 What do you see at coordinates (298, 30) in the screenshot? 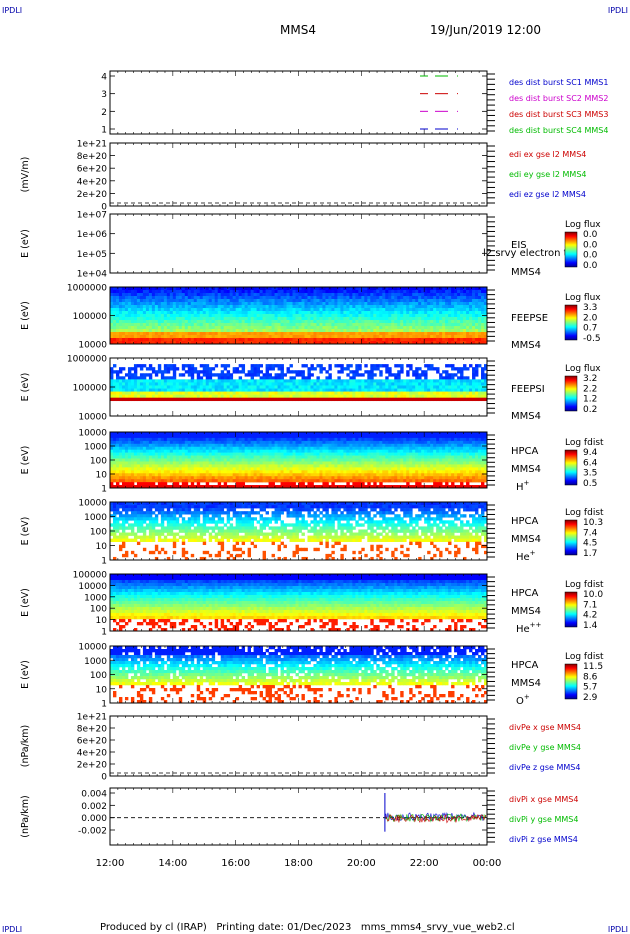
I see `figure-title: MMS4` at bounding box center [298, 30].